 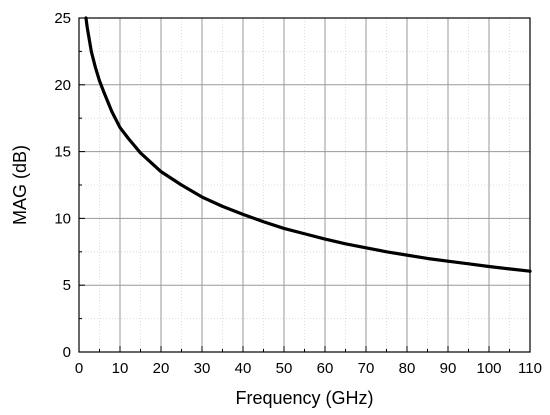 I want to click on x-tick-label: 0, so click(x=79, y=368).